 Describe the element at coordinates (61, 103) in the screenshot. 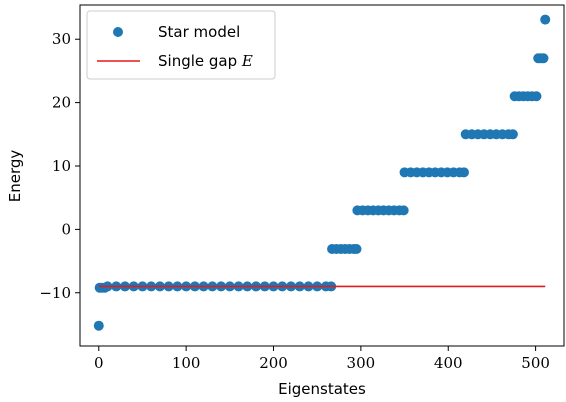

I see `y-tick-label: 20` at that location.